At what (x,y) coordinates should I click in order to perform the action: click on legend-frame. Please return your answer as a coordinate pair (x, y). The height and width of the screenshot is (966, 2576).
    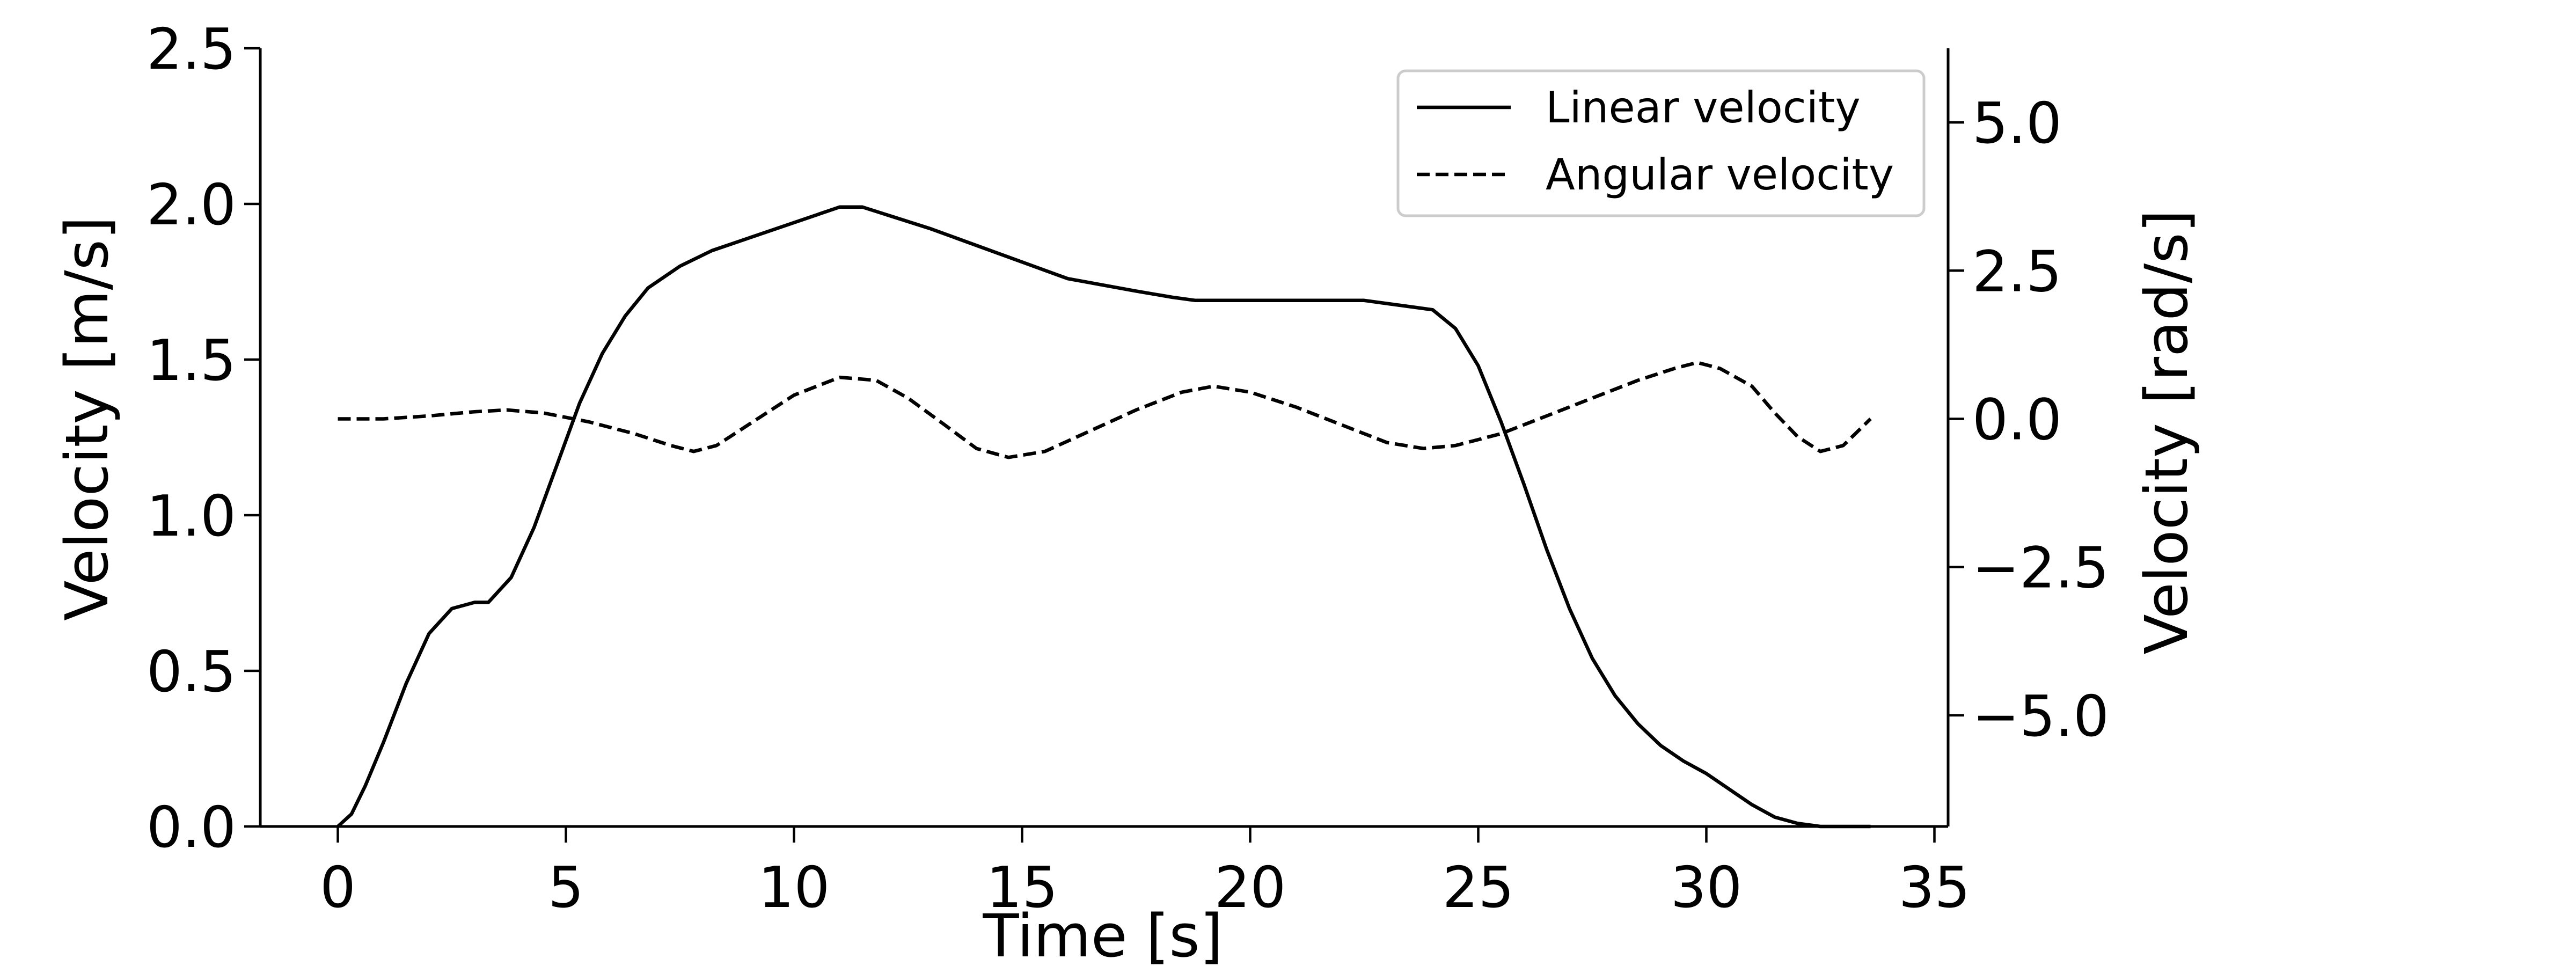
    Looking at the image, I should click on (1661, 143).